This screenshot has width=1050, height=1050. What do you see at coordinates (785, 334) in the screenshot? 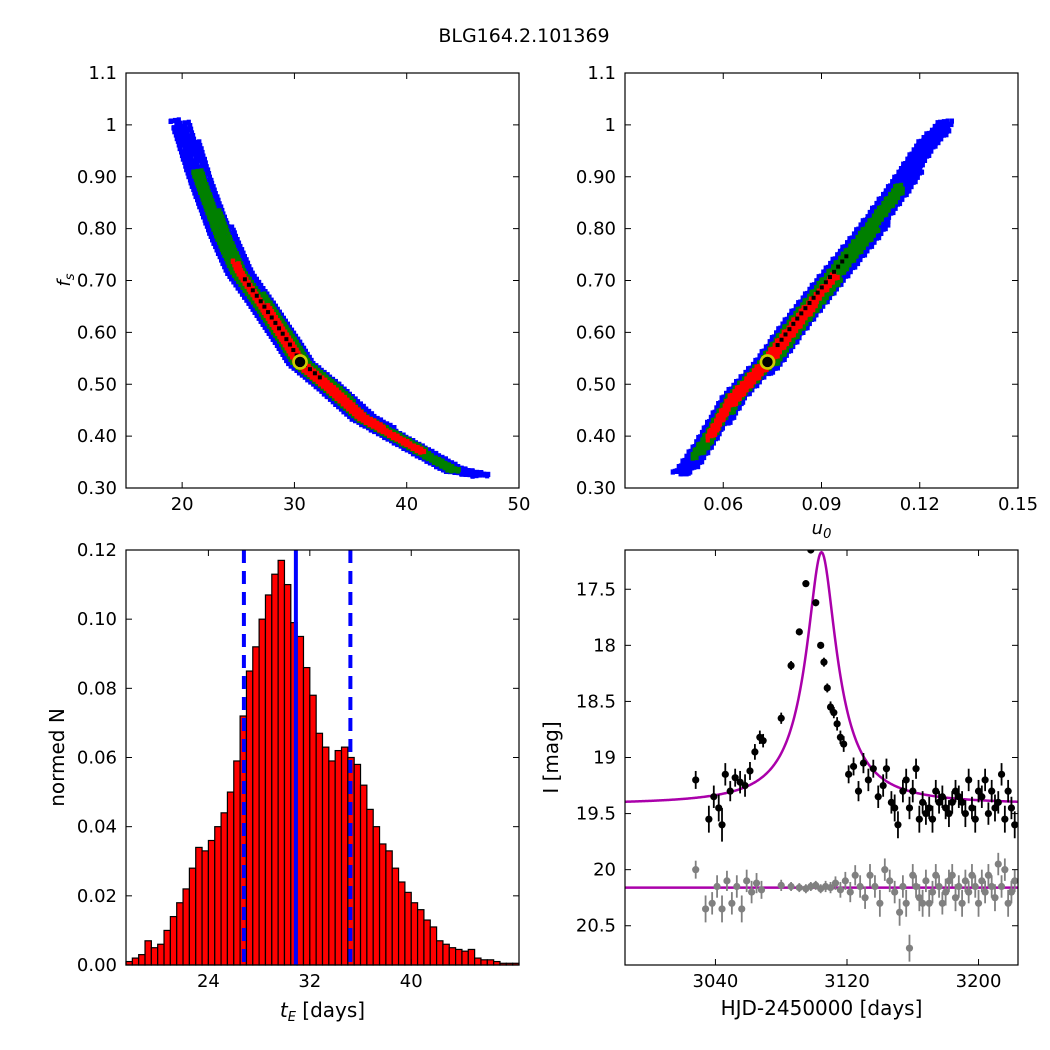
I see `core-density-cell` at bounding box center [785, 334].